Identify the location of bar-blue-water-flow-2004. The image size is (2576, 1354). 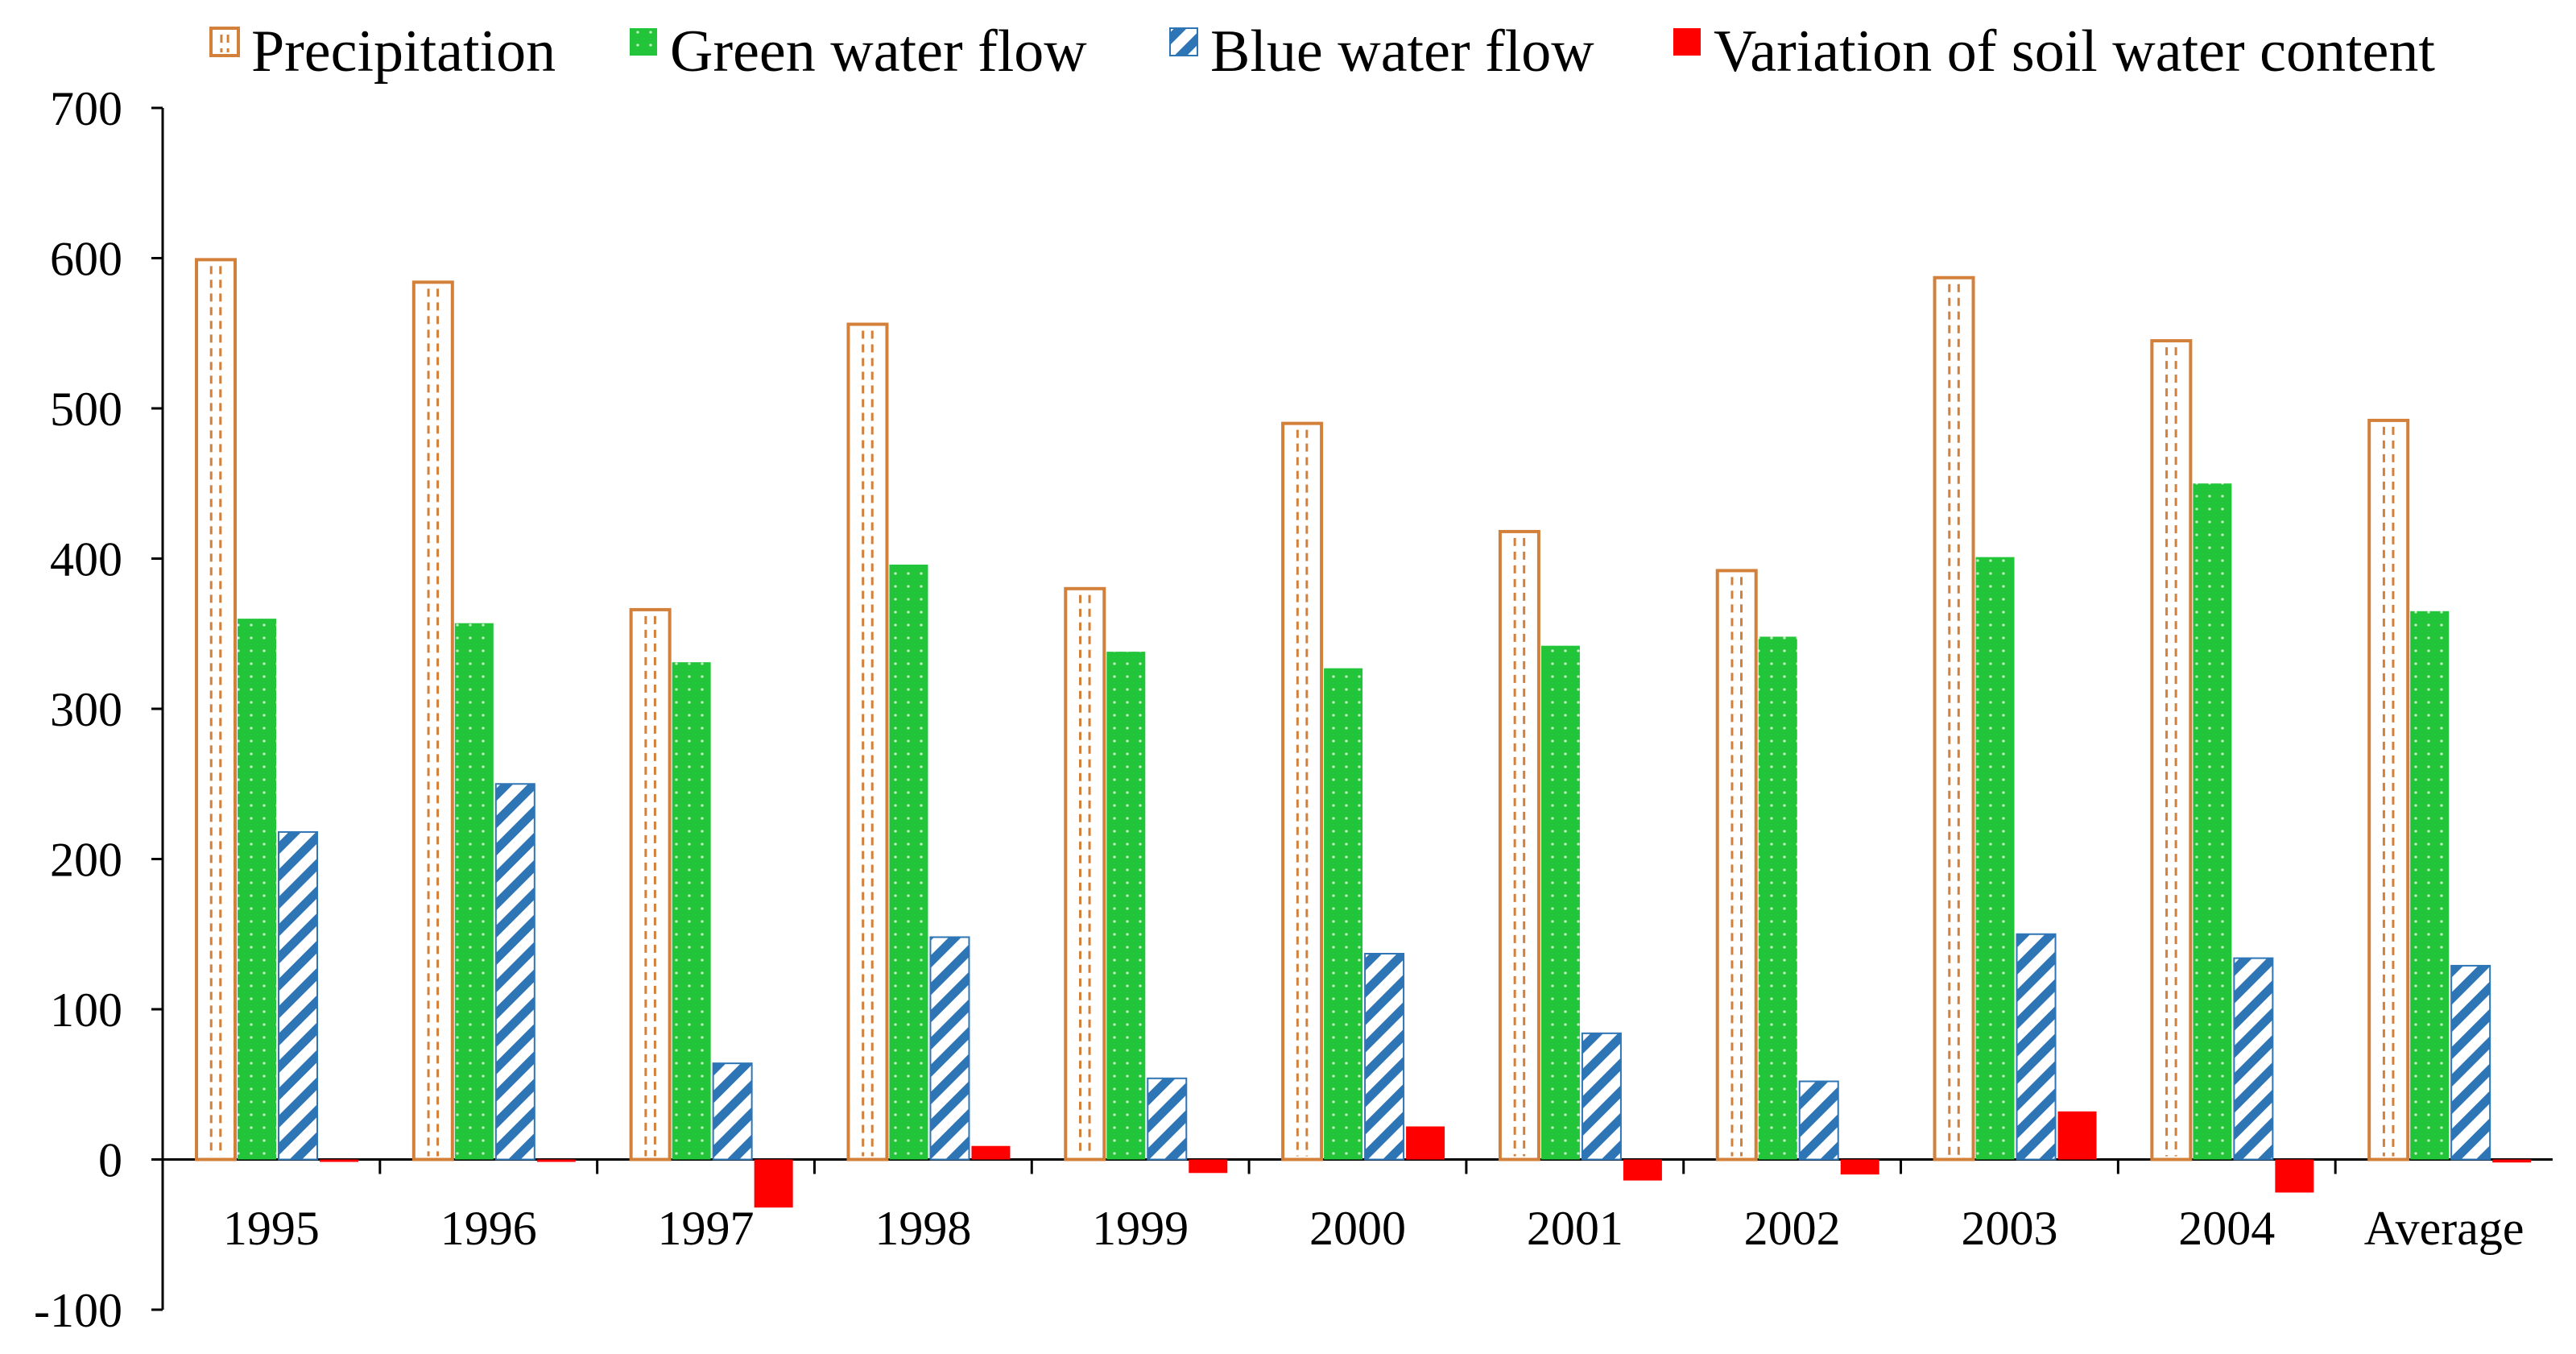
(2253, 1059).